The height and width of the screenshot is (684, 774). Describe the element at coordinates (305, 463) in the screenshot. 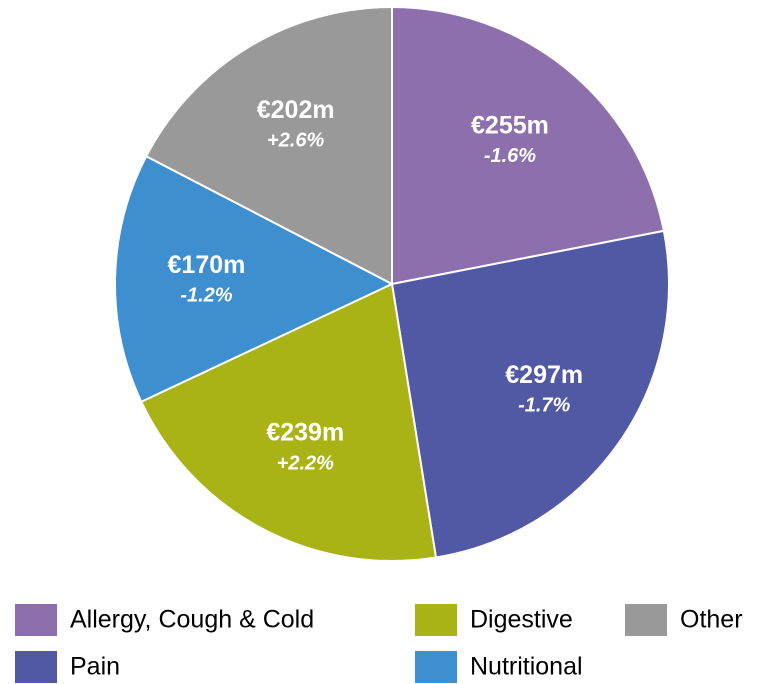

I see `change-label: +2.2%` at that location.